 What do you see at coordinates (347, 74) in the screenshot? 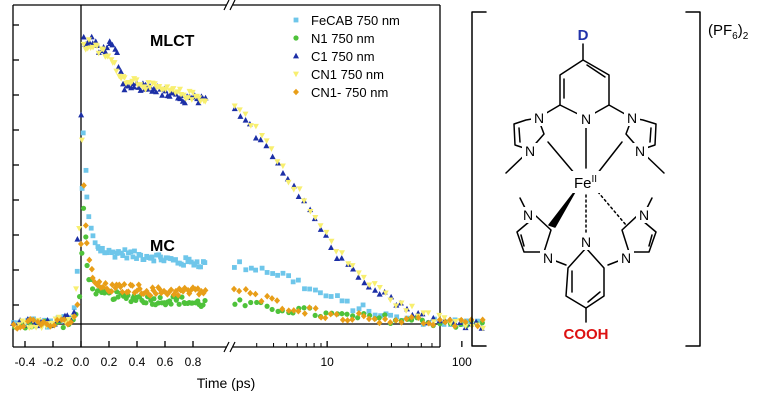
I see `legend-label: CN1 750 nm` at bounding box center [347, 74].